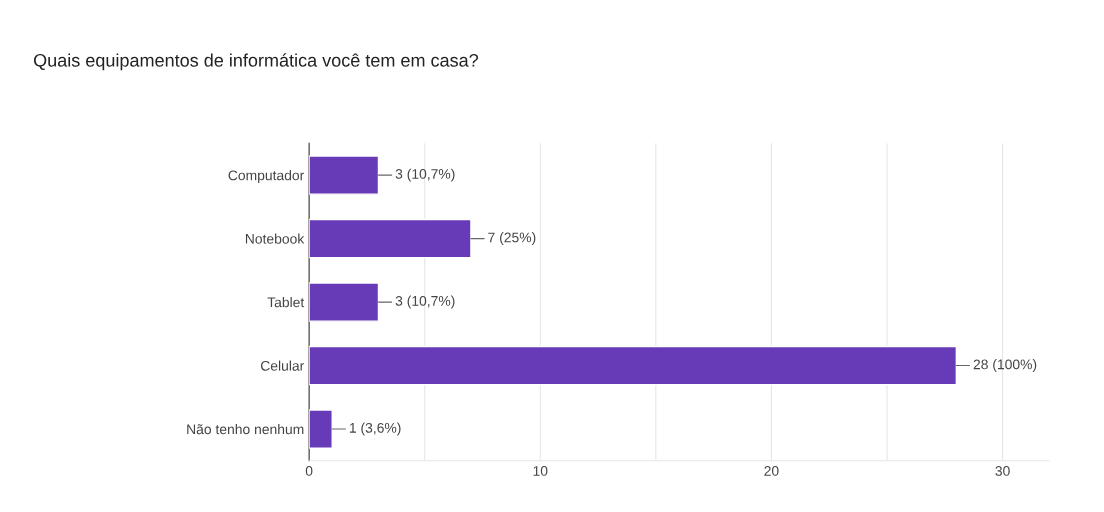  What do you see at coordinates (771, 471) in the screenshot?
I see `x-tick-label: 20` at bounding box center [771, 471].